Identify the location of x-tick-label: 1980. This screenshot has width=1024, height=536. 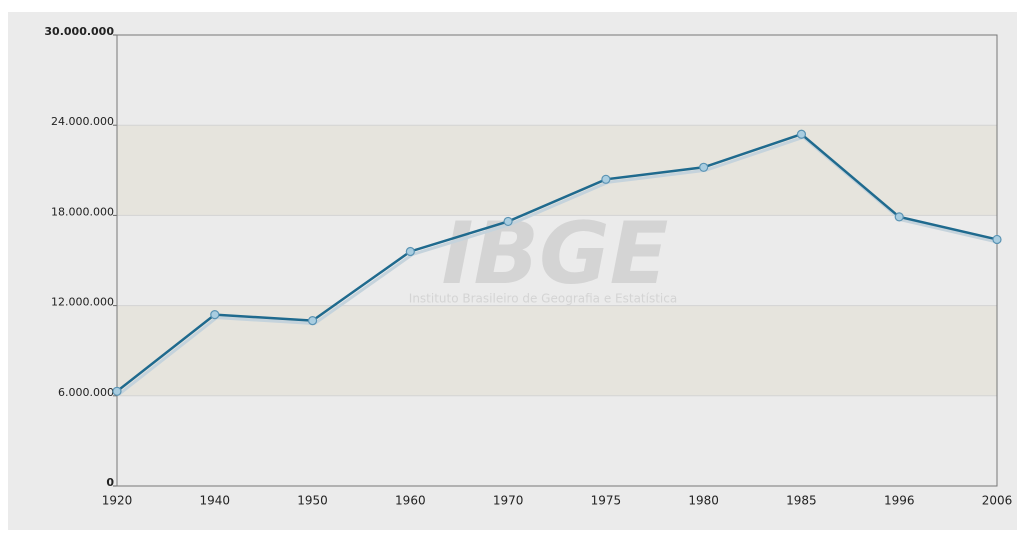
(703, 501).